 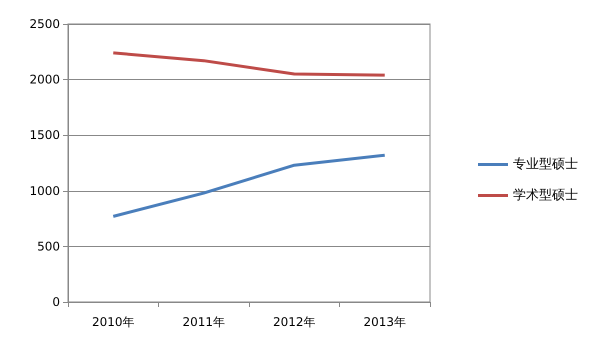 I want to click on y-tick-label: 2000, so click(x=44, y=79).